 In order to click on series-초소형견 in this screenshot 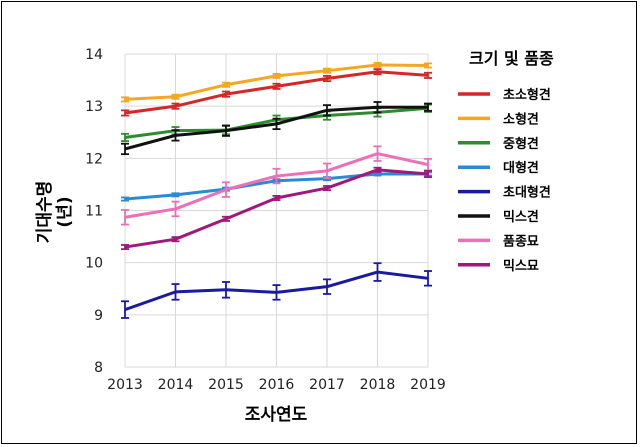, I will do `click(276, 92)`.